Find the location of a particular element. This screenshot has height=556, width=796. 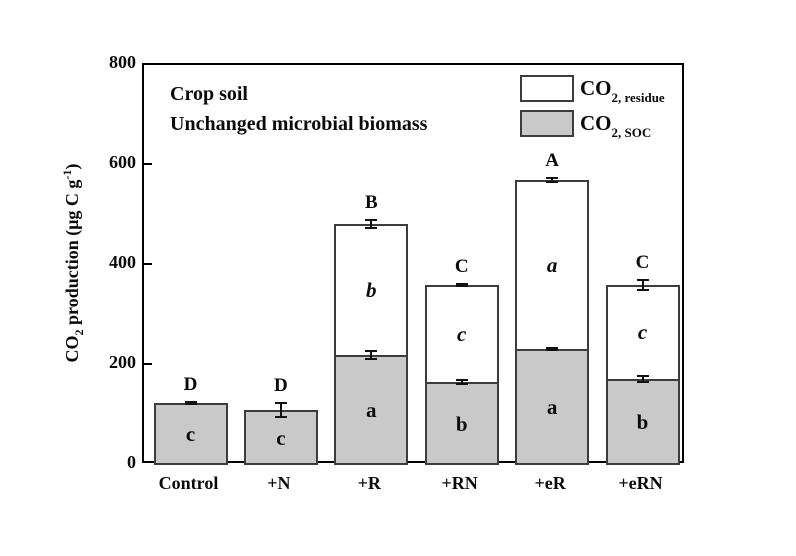

y-axis-title: CO2 production (μg C g-1) is located at coordinates (70, 263).